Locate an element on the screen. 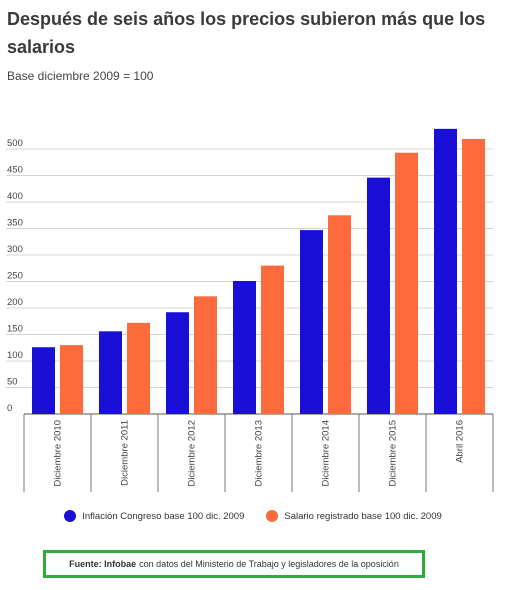  y-tick-label: 50 is located at coordinates (12, 382).